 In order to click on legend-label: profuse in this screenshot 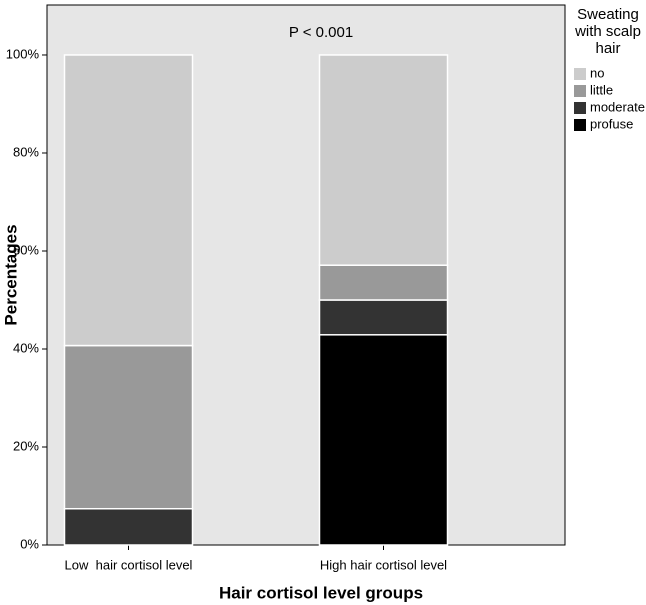, I will do `click(611, 123)`.